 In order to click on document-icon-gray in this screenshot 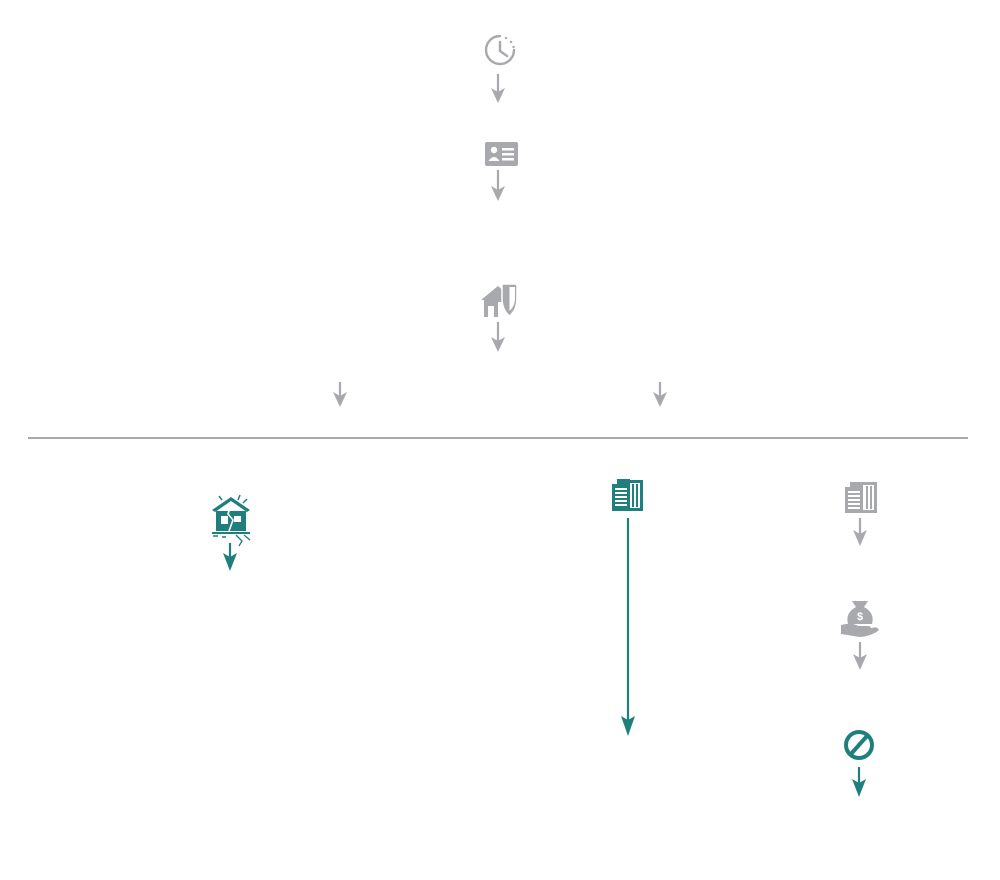, I will do `click(861, 497)`.